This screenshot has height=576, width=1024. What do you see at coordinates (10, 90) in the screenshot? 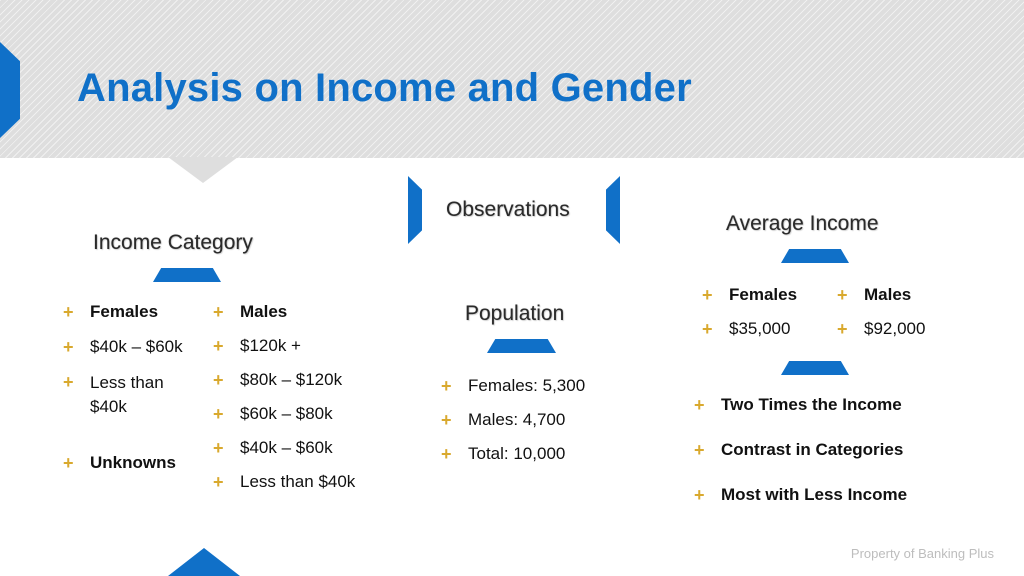
I see `left-accent-tab` at bounding box center [10, 90].